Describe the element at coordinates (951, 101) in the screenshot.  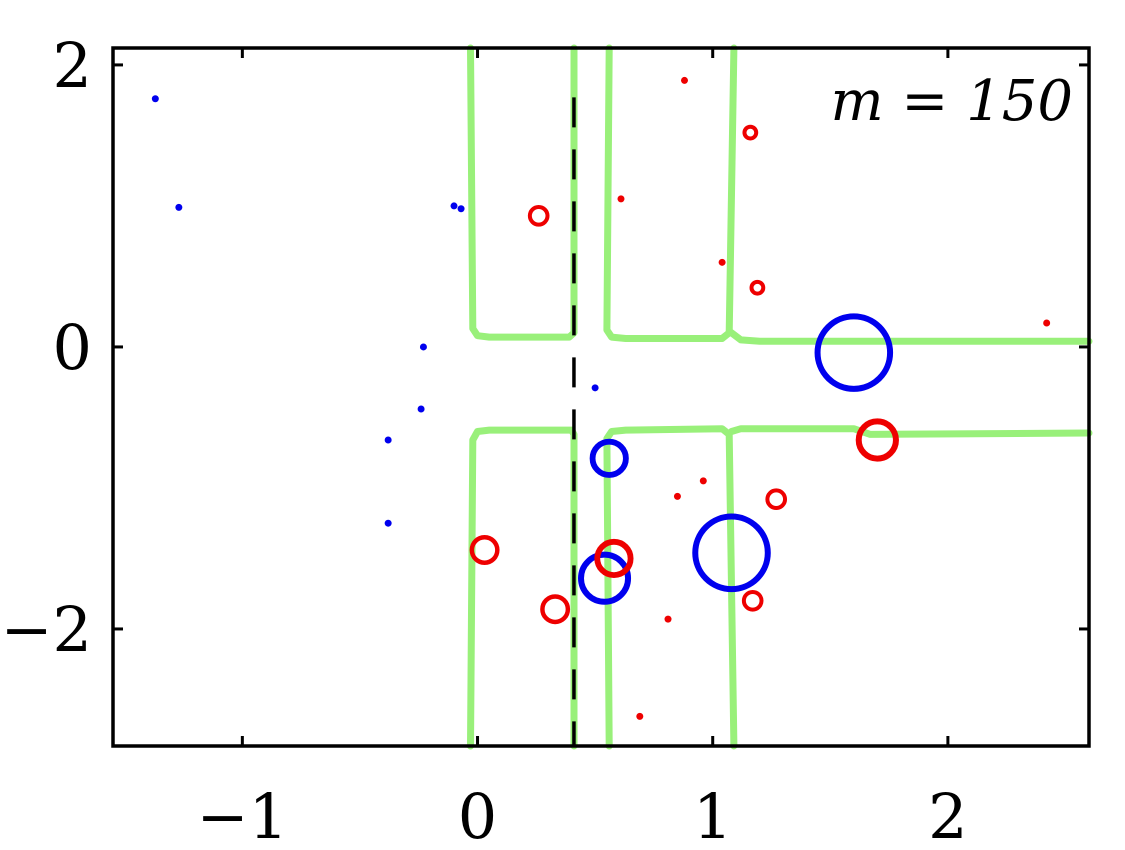
I see `sample-size-annotation: m = 150` at that location.